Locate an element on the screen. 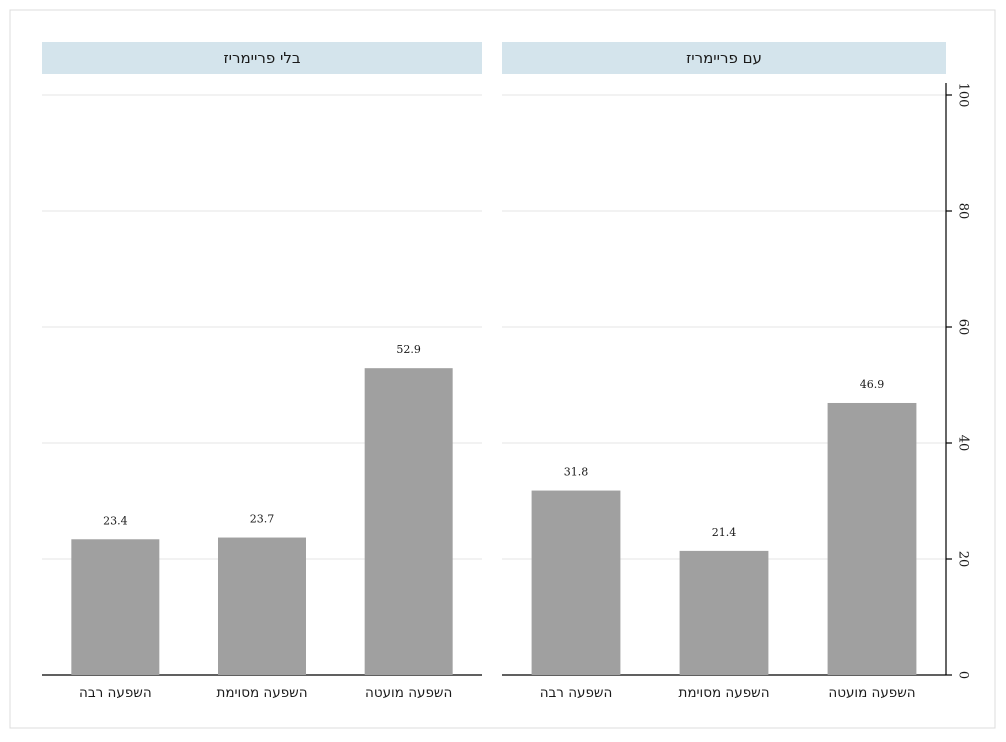  panel-headers: בלי פריימריז עם פריימריז is located at coordinates (494, 58).